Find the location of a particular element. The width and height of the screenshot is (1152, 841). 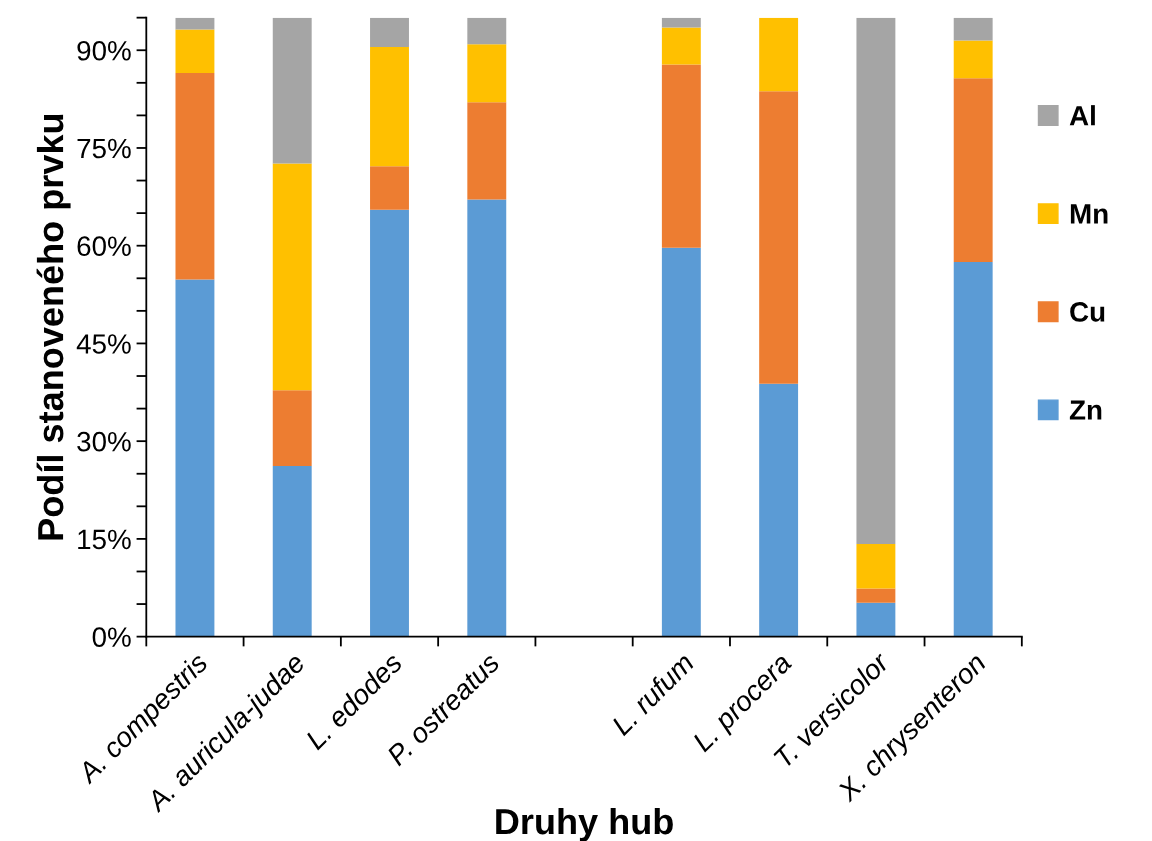

x-axis-title: Druhy hub is located at coordinates (584, 824).